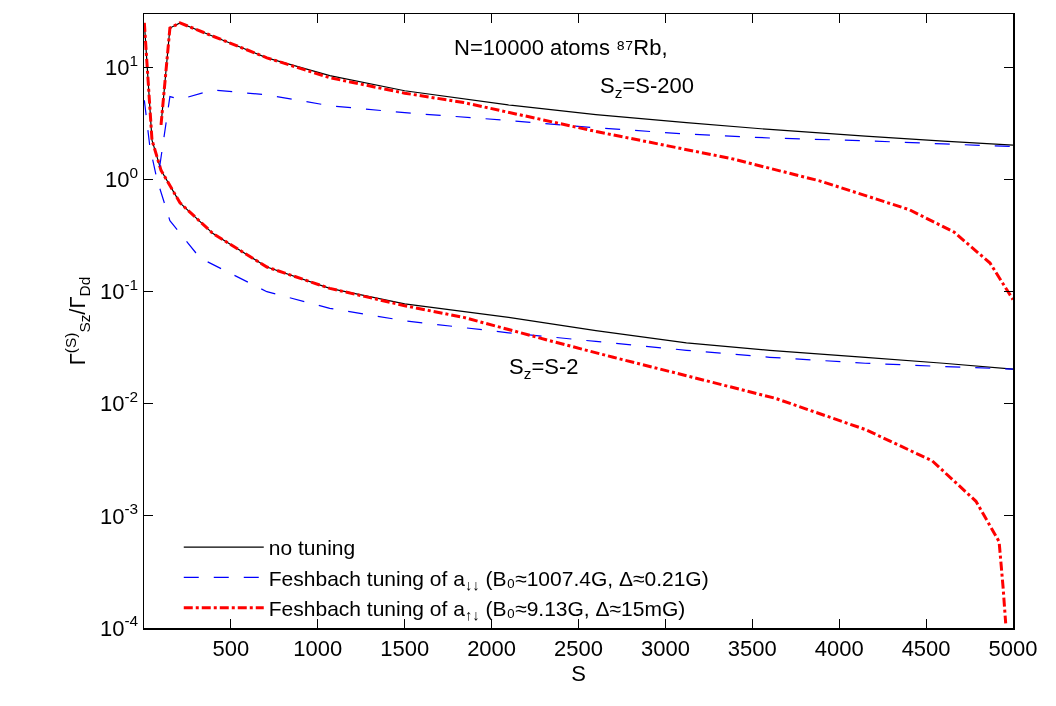 This screenshot has width=1056, height=706. Describe the element at coordinates (119, 402) in the screenshot. I see `y-tick-label: 10$^{-2}$` at that location.